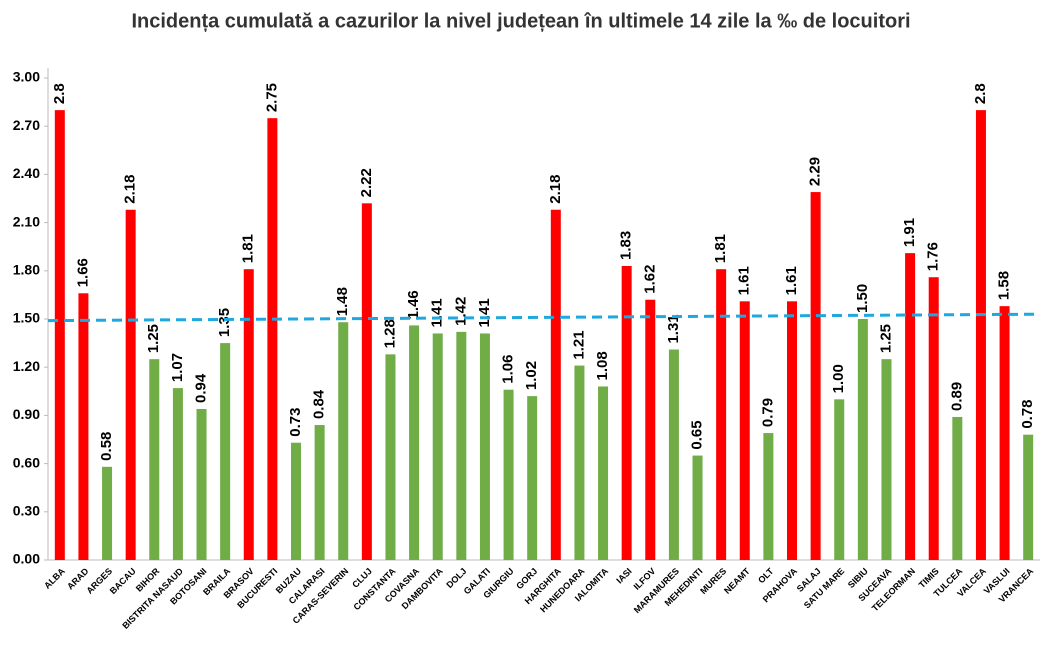 The height and width of the screenshot is (650, 1042). What do you see at coordinates (26, 559) in the screenshot?
I see `y-tick-label: 0.00` at bounding box center [26, 559].